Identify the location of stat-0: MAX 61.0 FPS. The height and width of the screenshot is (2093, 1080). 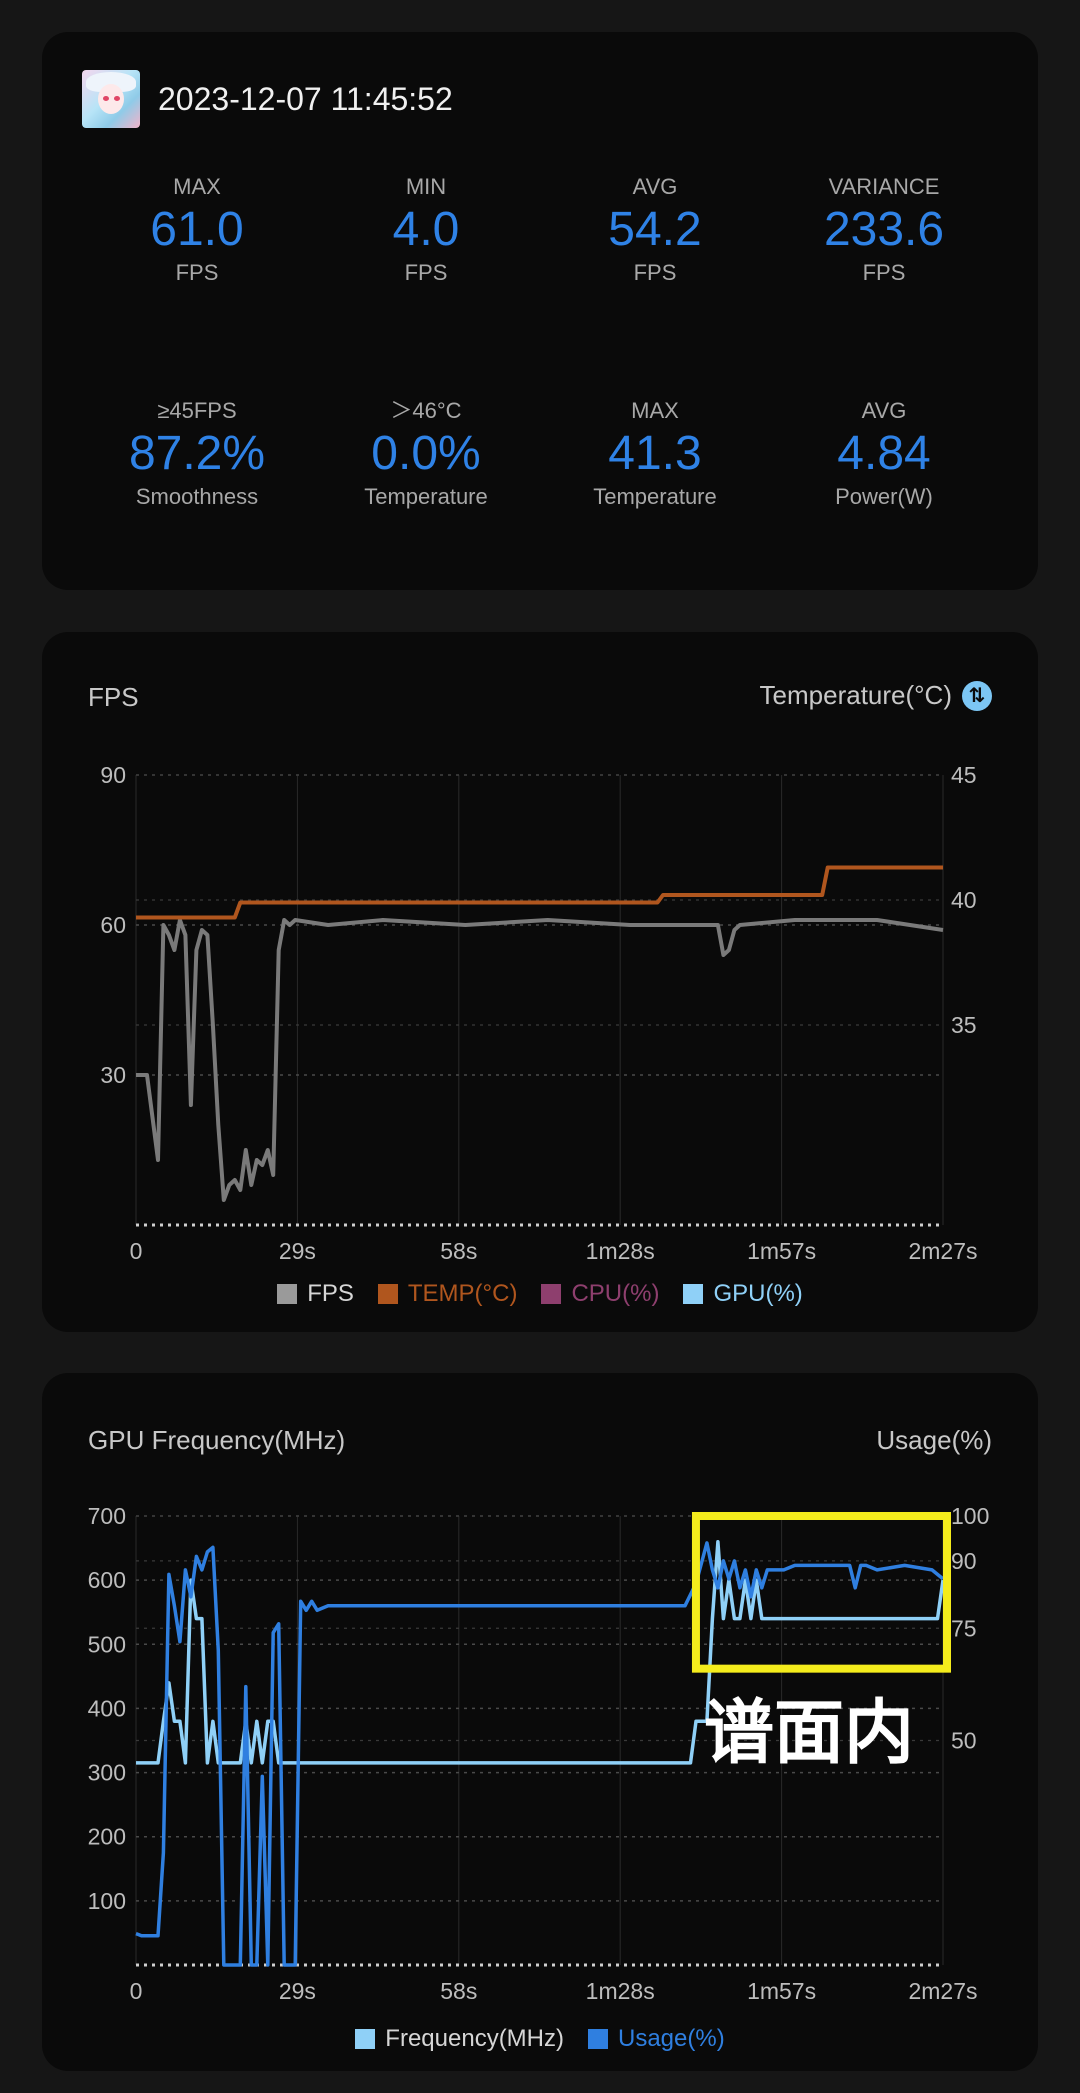
(197, 230).